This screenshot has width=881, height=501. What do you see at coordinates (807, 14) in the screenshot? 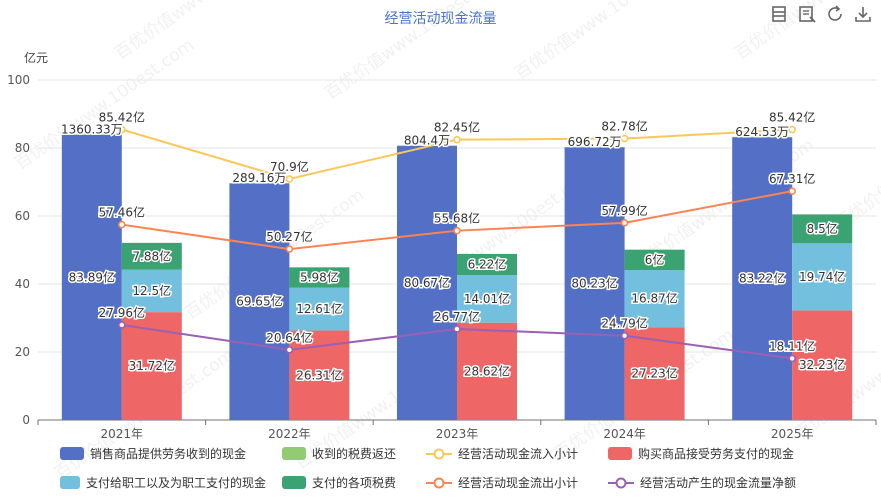
I see `magic-type-icon` at bounding box center [807, 14].